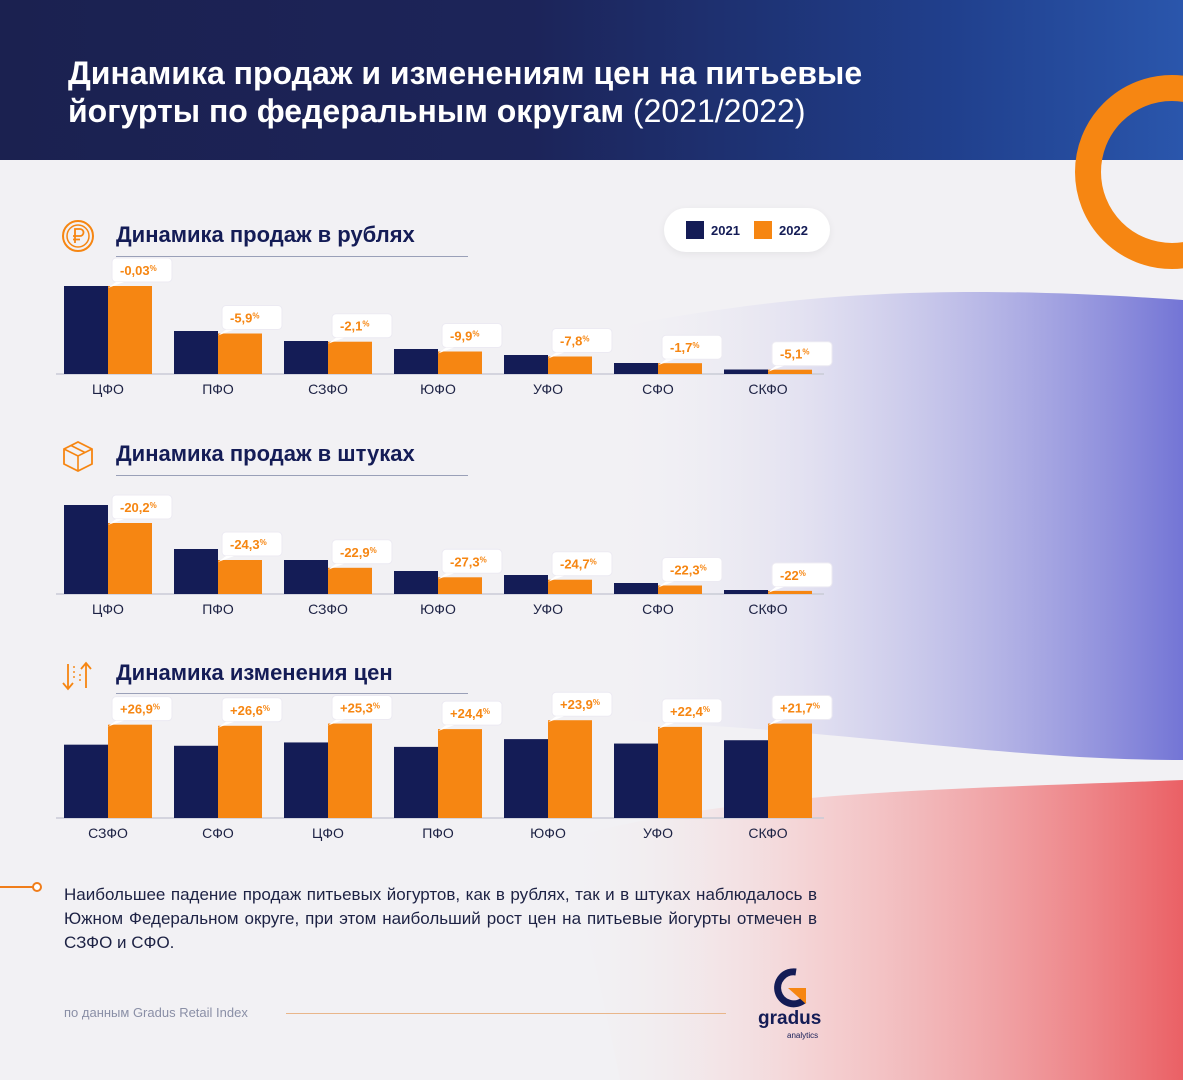 This screenshot has width=1183, height=1080. I want to click on box-icon, so click(78, 456).